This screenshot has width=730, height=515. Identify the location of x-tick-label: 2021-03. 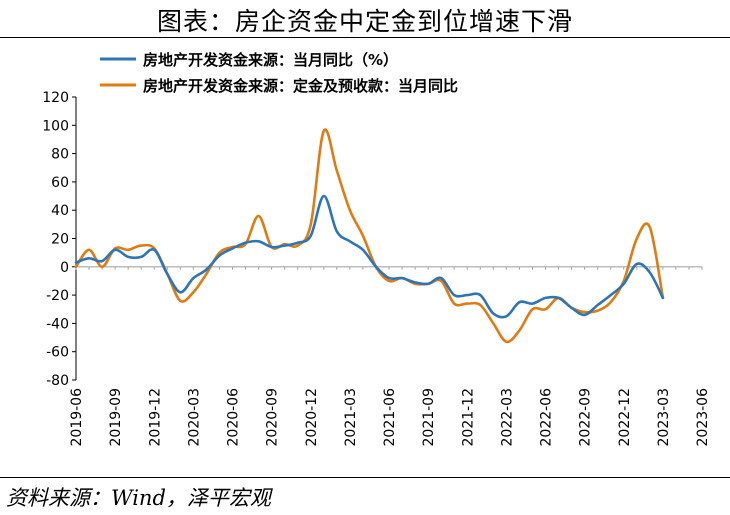
(351, 417).